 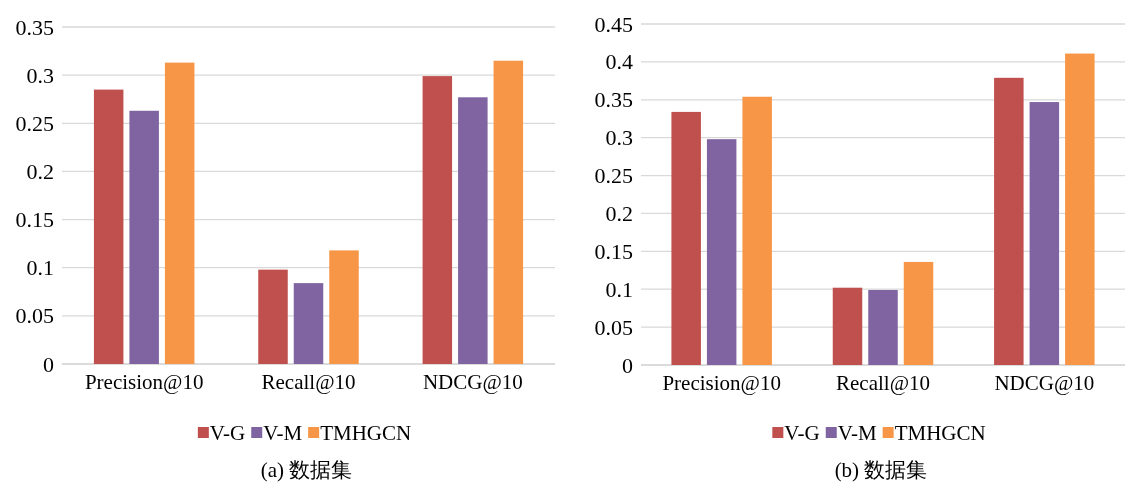 What do you see at coordinates (306, 470) in the screenshot?
I see `text: (a) 数据集` at bounding box center [306, 470].